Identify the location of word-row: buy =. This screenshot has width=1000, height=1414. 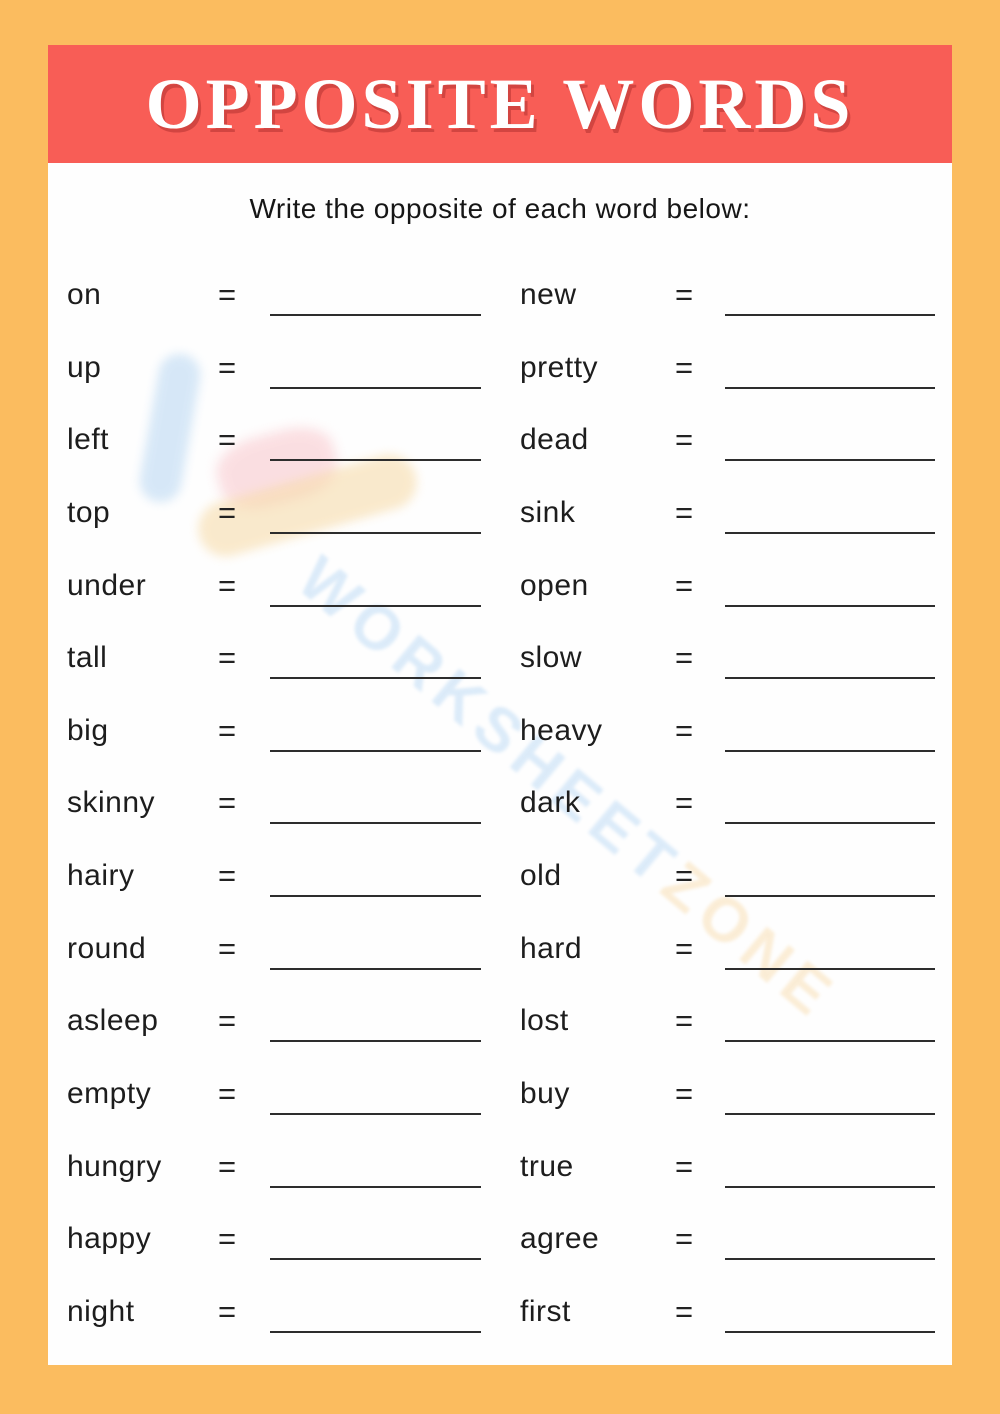
(727, 1105).